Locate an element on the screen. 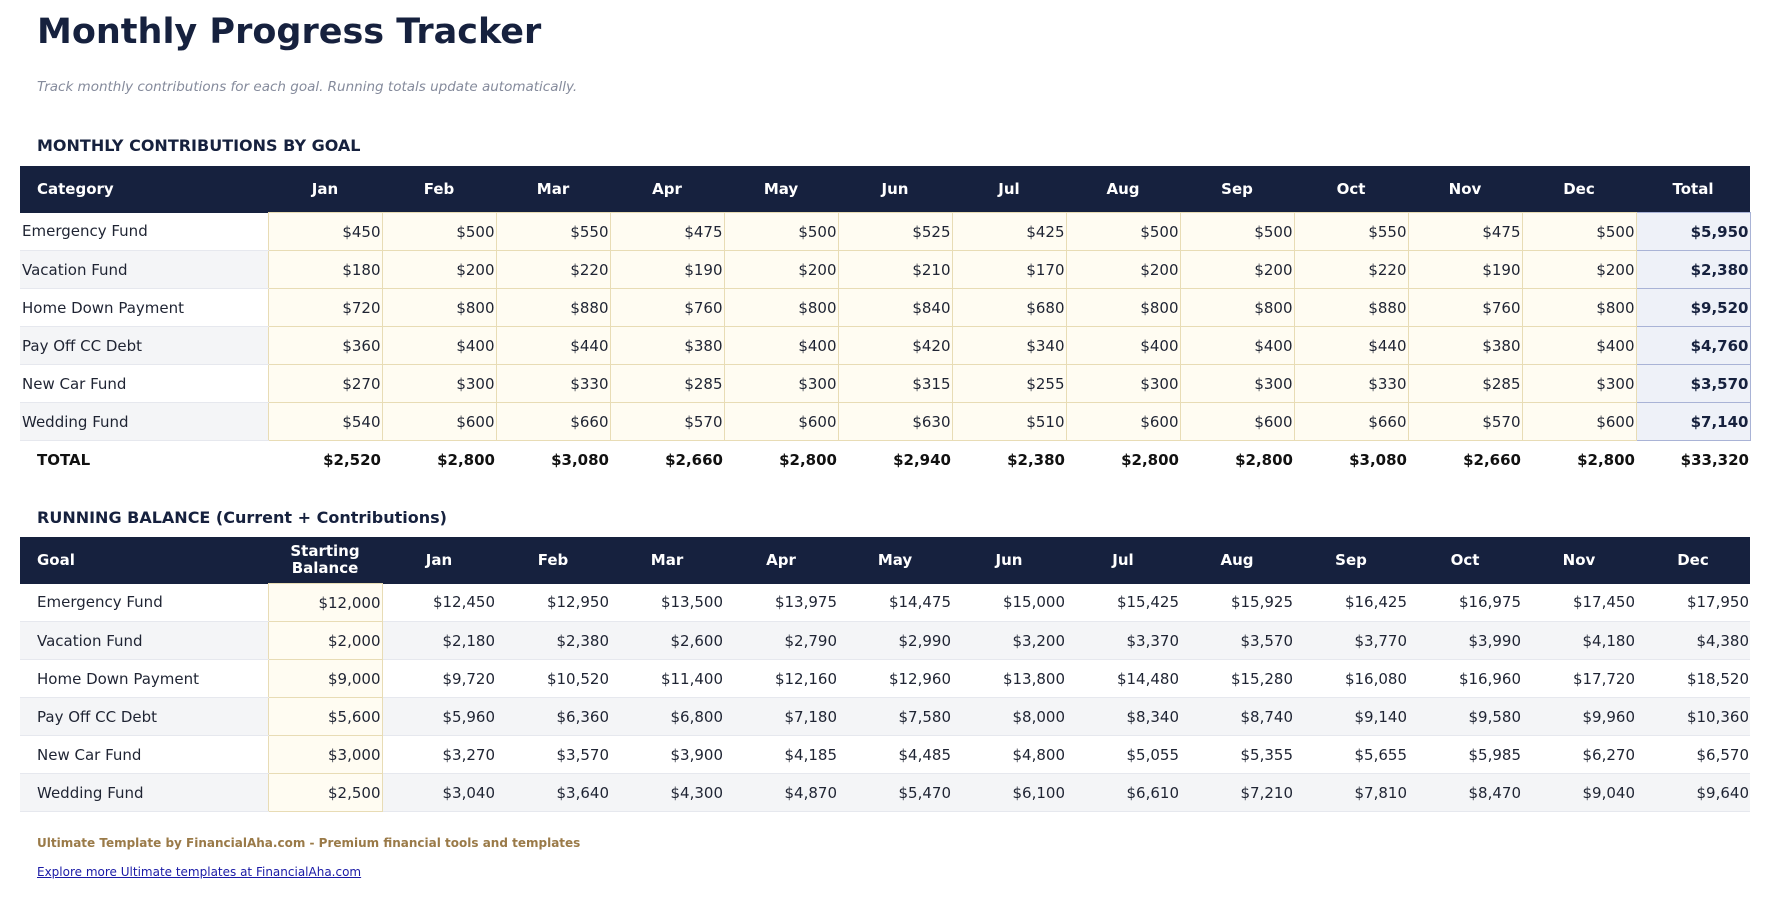 This screenshot has height=900, width=1769. contribution-input-cell: $680 is located at coordinates (1009, 307).